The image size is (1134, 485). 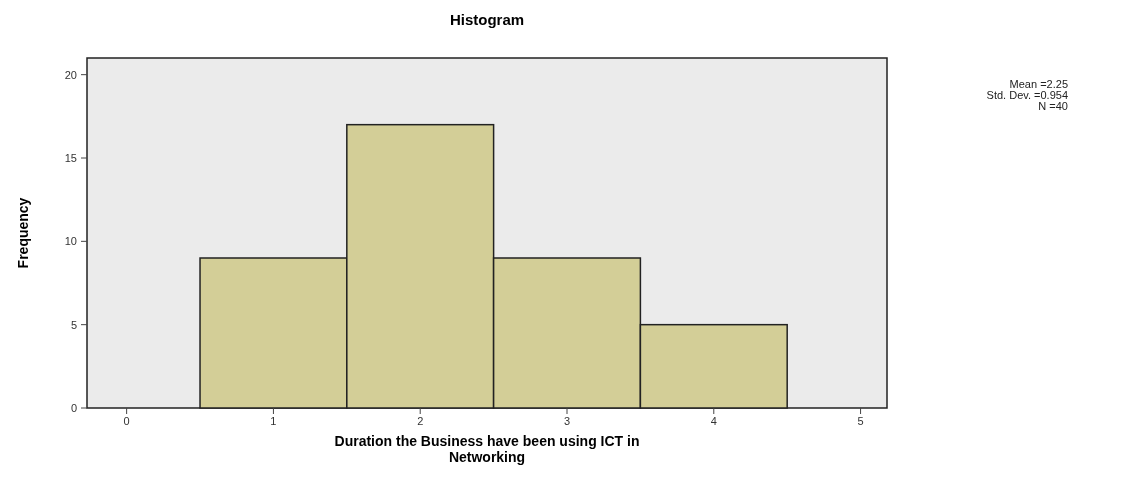 What do you see at coordinates (70, 158) in the screenshot?
I see `y-tick-label: 15` at bounding box center [70, 158].